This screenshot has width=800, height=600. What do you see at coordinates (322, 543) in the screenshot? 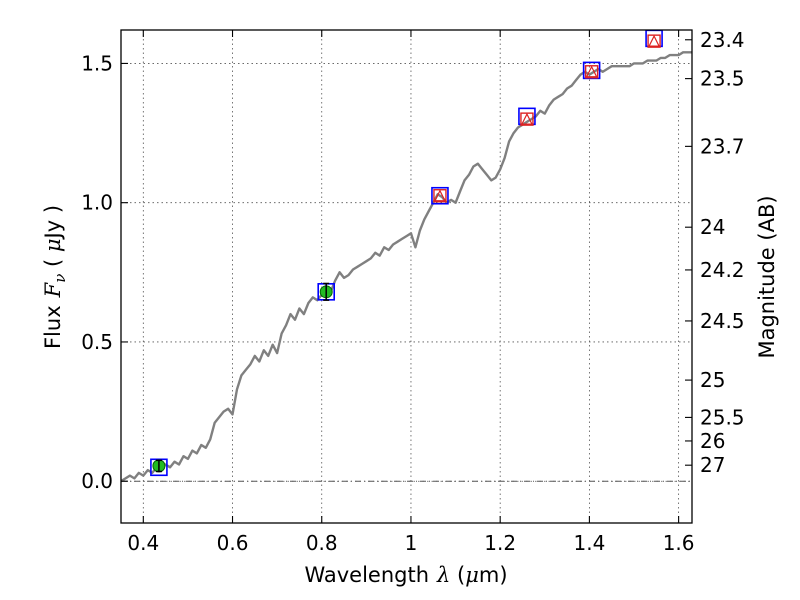
I see `x-tick-label: 0.8` at bounding box center [322, 543].